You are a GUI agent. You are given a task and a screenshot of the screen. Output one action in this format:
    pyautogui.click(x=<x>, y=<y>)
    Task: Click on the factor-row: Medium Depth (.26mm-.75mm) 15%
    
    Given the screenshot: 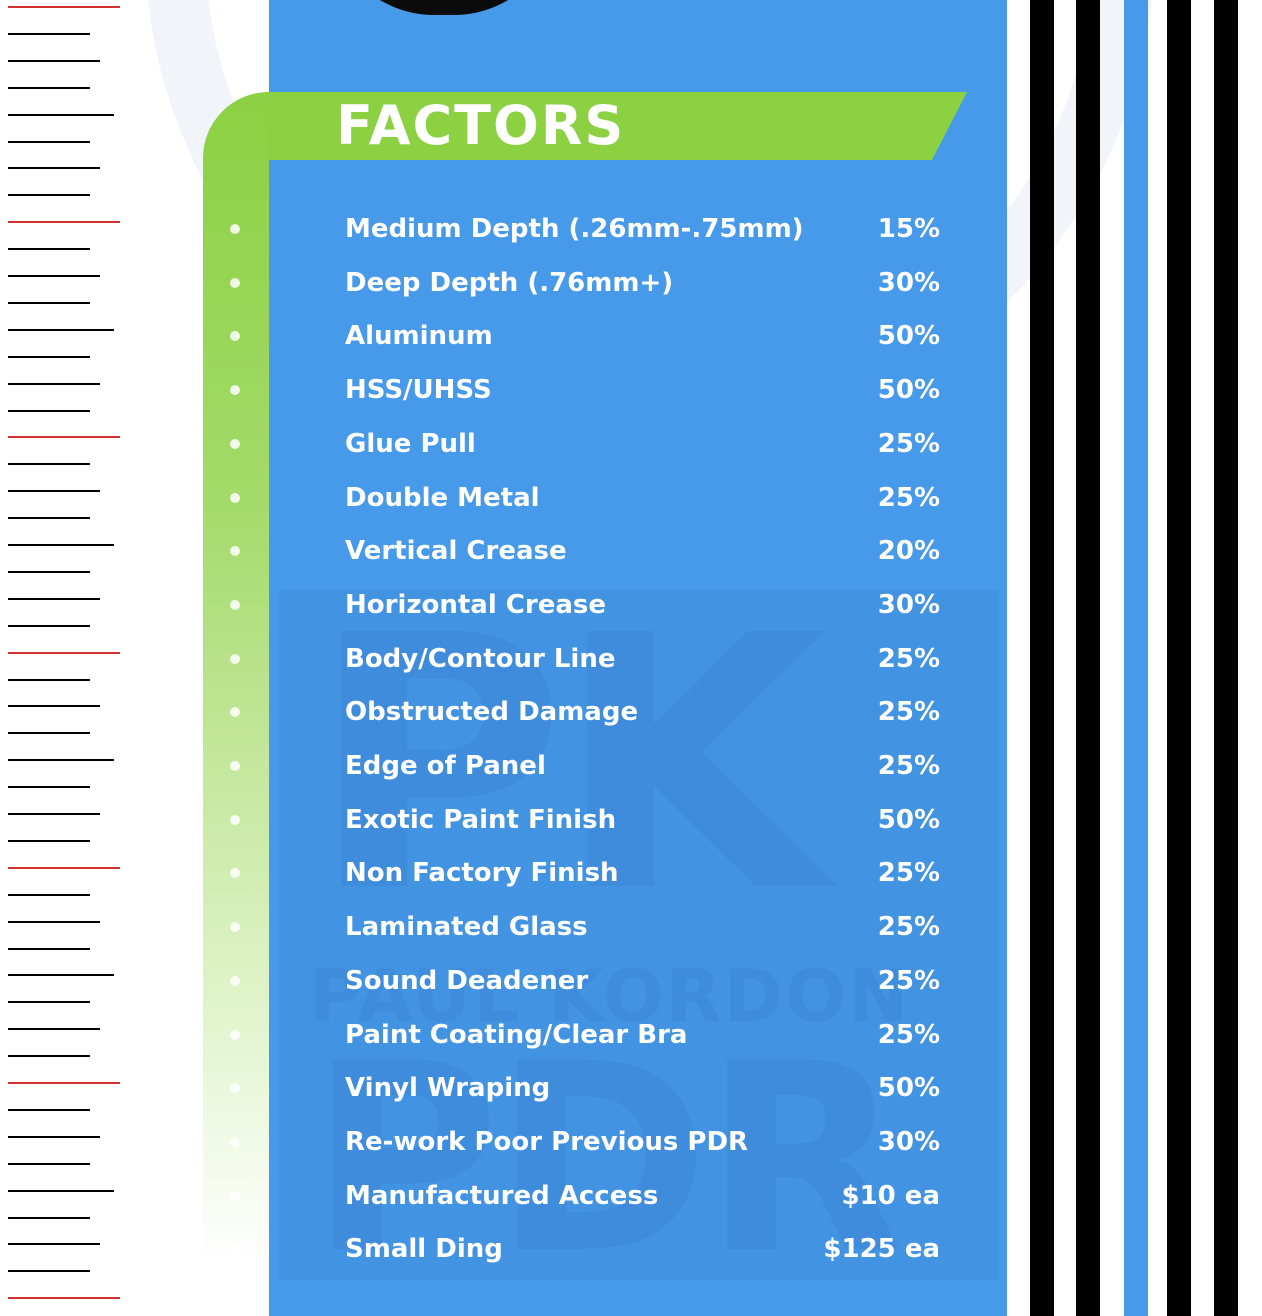 What is the action you would take?
    pyautogui.click(x=500, y=229)
    